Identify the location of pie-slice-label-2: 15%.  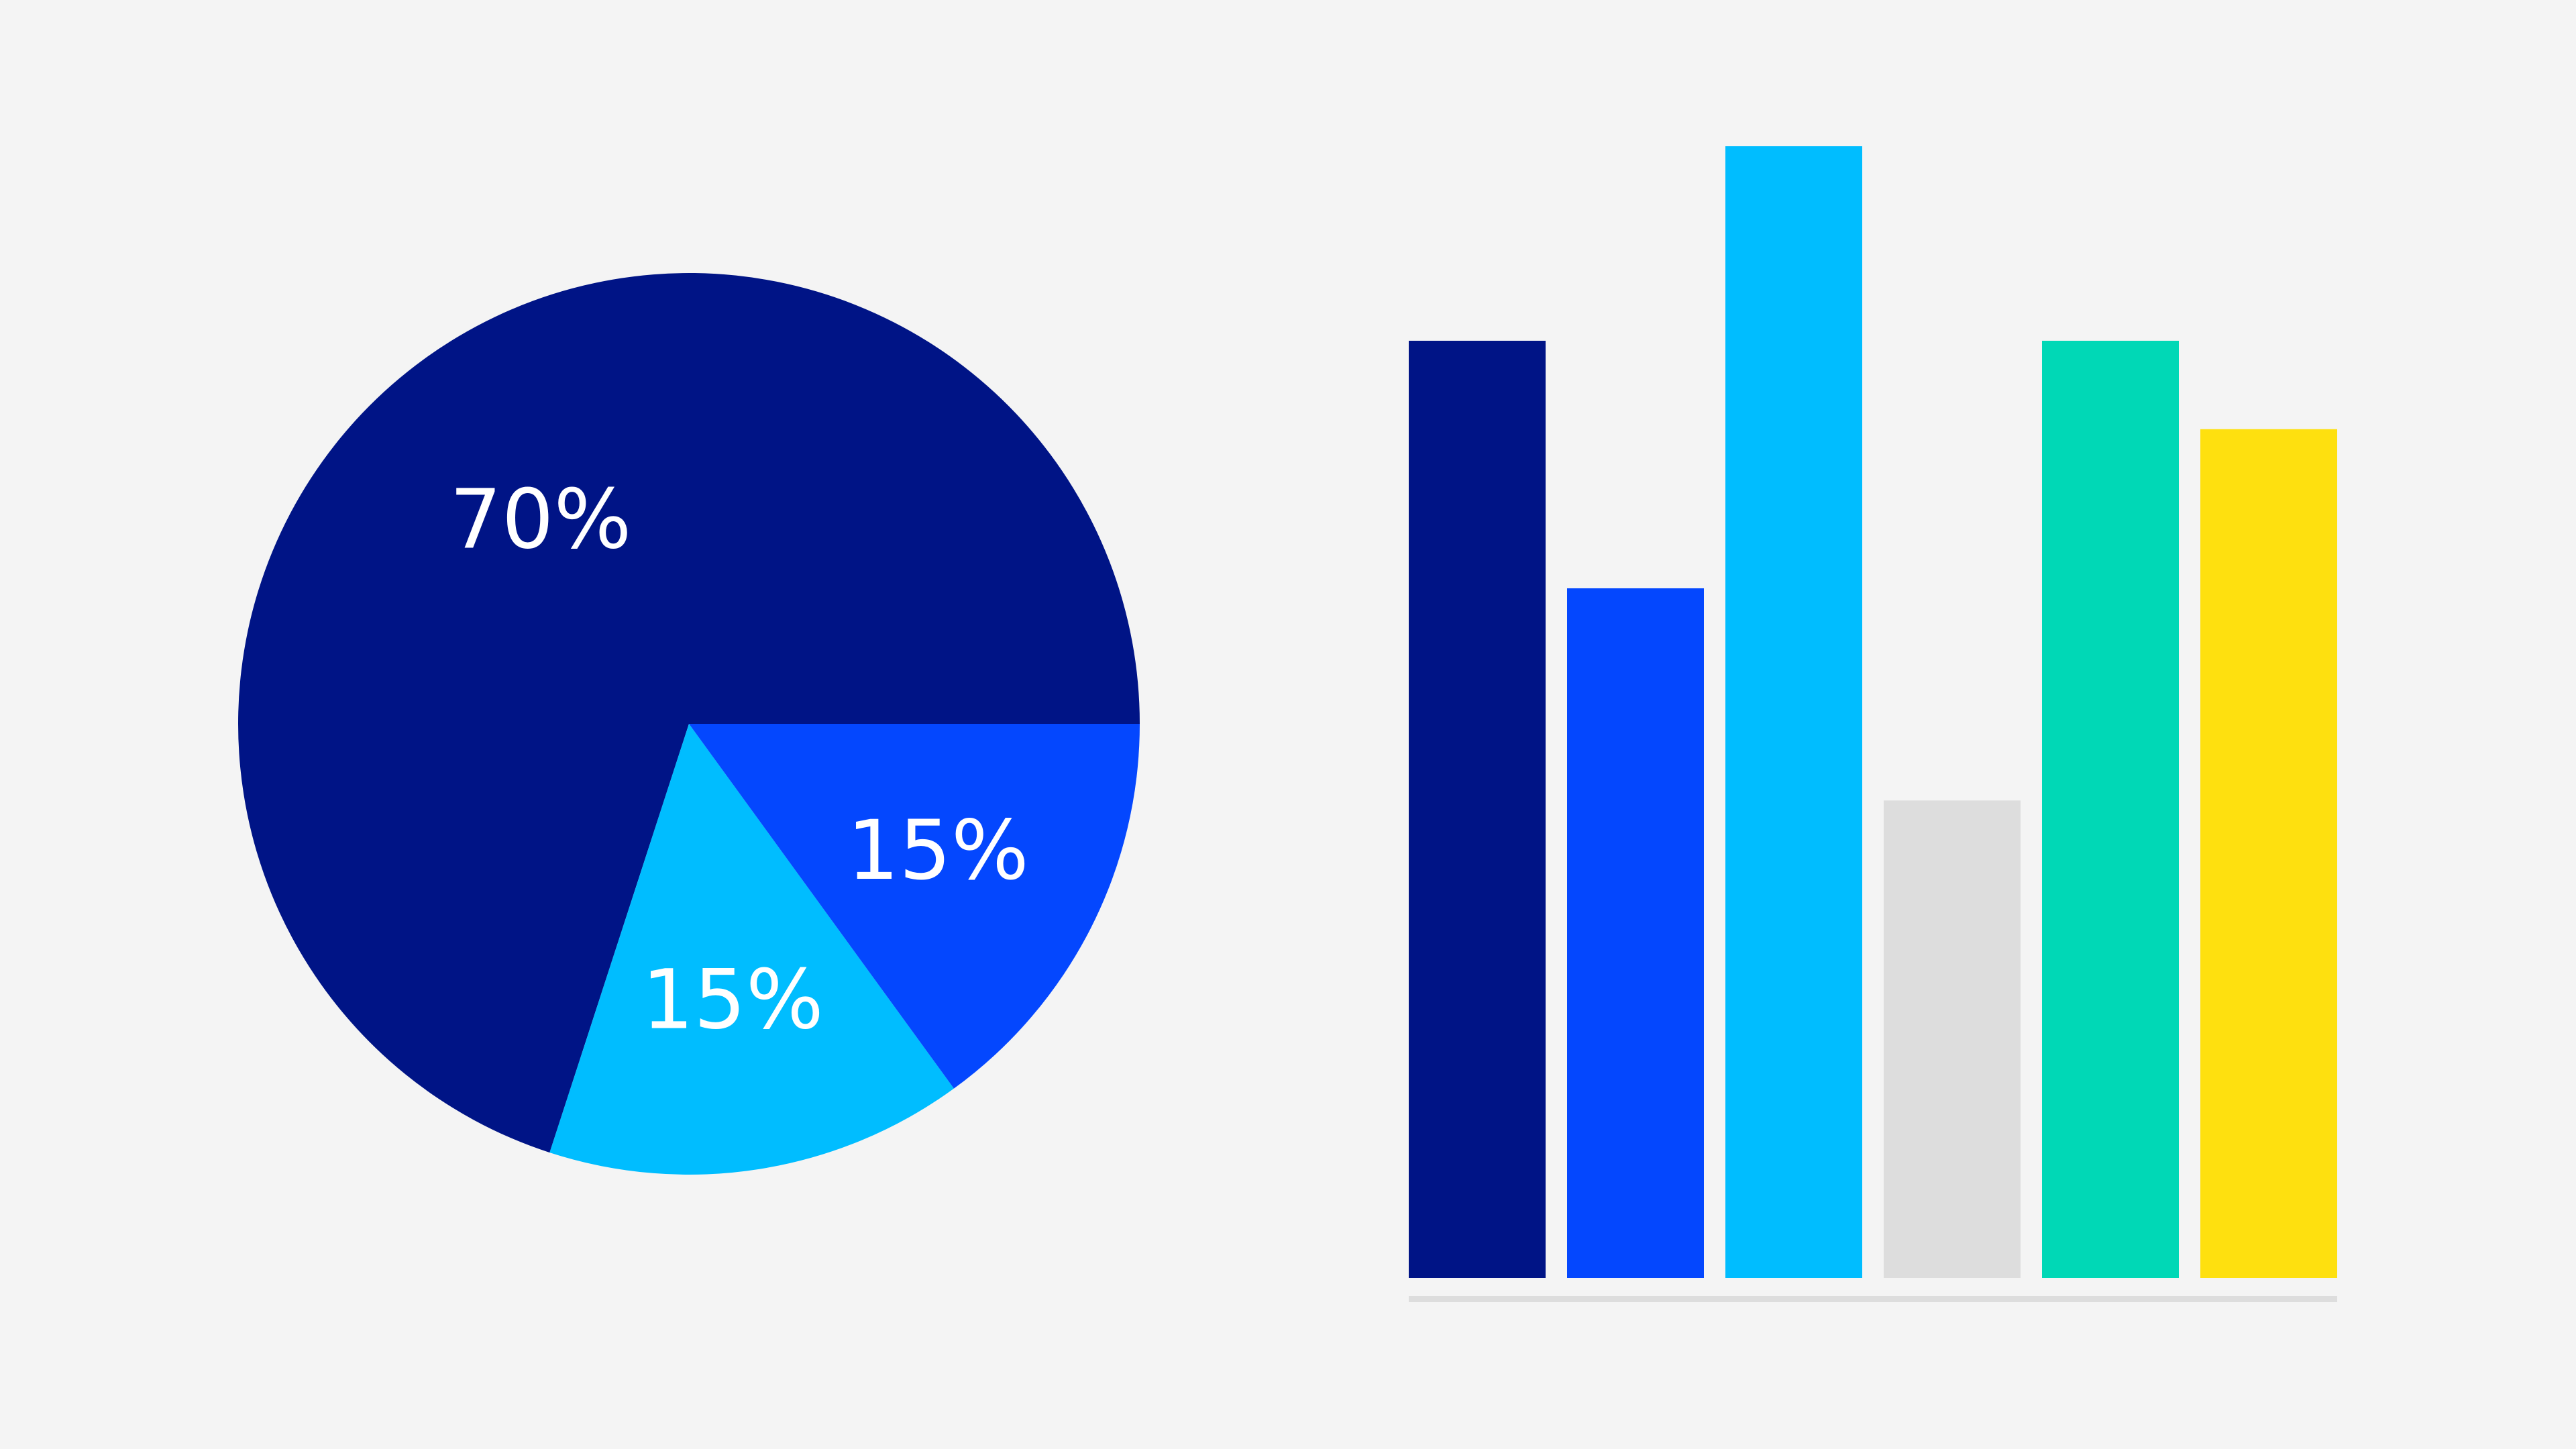
(938, 850).